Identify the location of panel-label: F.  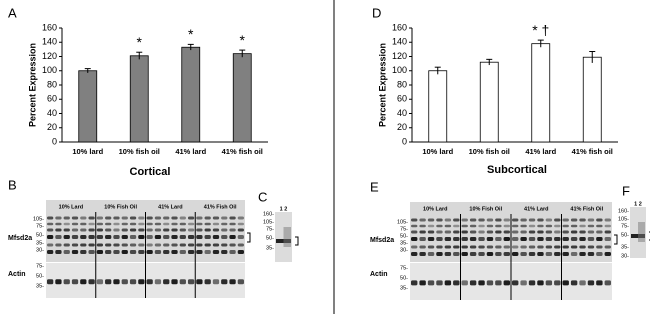
(626, 190).